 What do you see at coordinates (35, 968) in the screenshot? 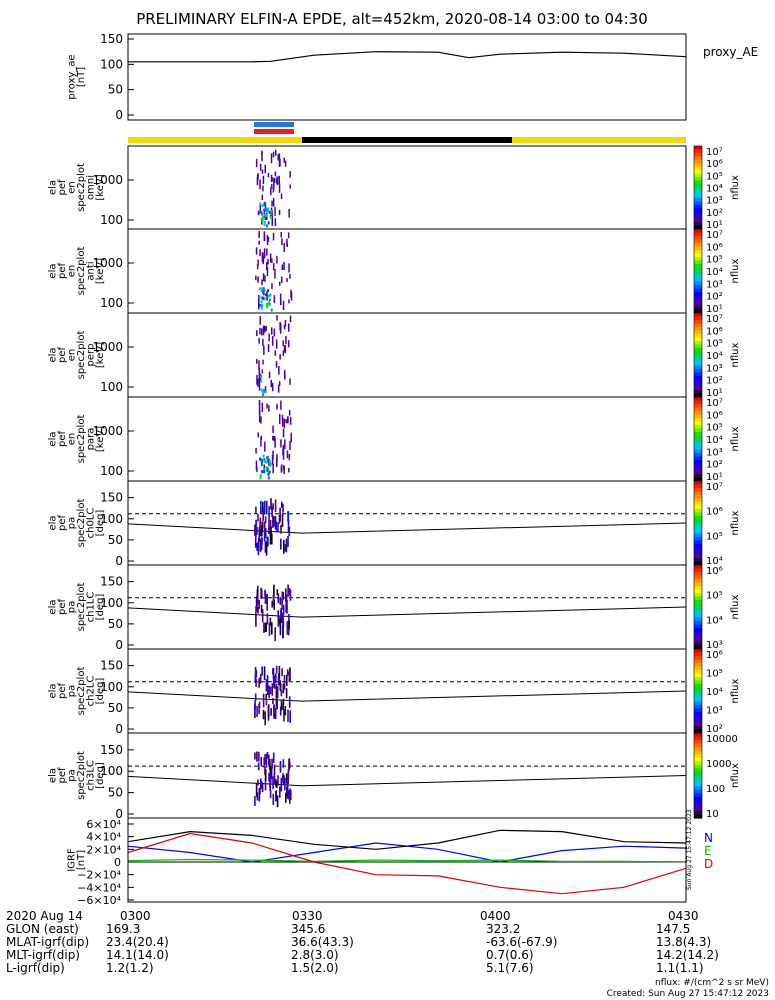
I see `footer-row-label: L-igrf(dip)` at bounding box center [35, 968].